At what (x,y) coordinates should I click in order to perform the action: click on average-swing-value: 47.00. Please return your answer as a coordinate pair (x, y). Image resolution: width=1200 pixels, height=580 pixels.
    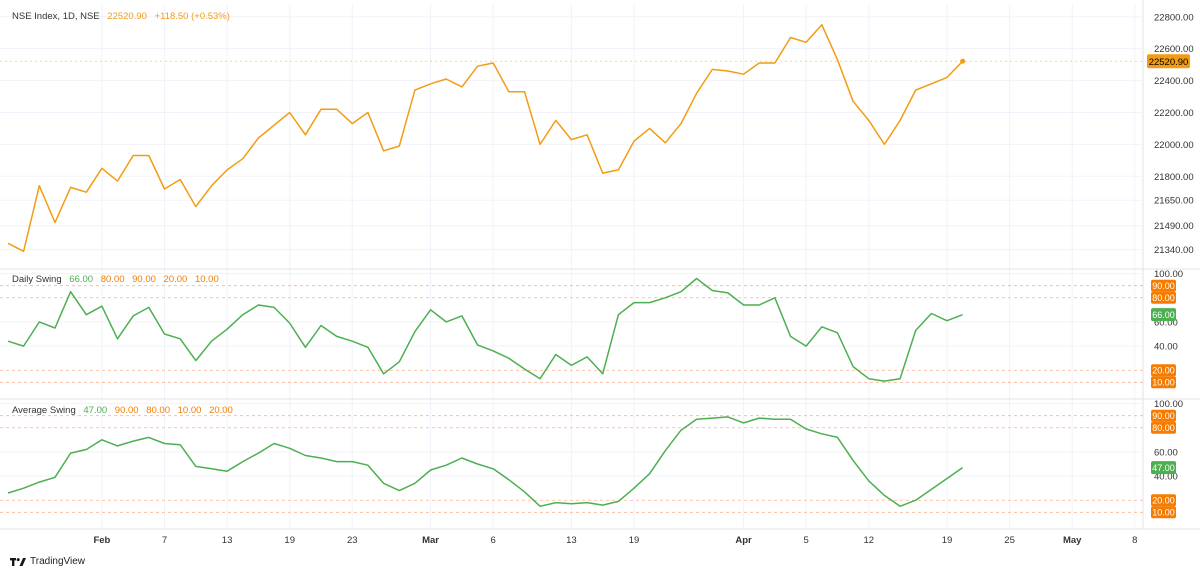
    Looking at the image, I should click on (95, 410).